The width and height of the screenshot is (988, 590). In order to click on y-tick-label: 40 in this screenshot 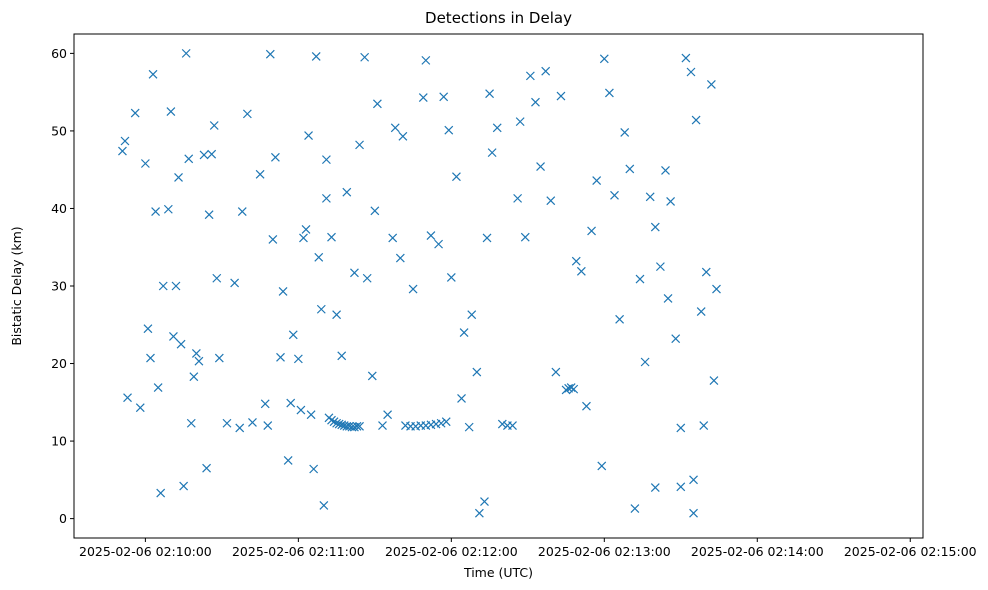, I will do `click(59, 208)`.